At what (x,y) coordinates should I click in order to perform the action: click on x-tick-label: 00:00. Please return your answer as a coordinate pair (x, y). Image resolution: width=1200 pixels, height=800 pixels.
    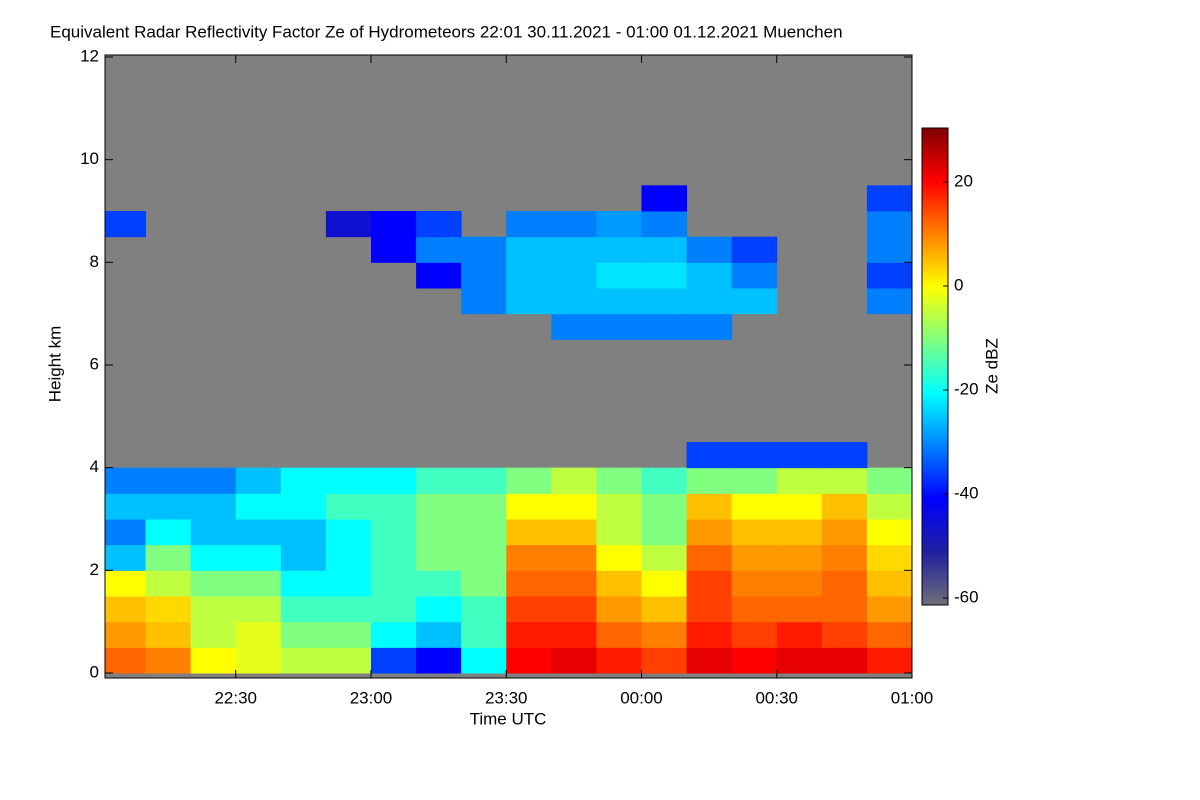
    Looking at the image, I should click on (641, 697).